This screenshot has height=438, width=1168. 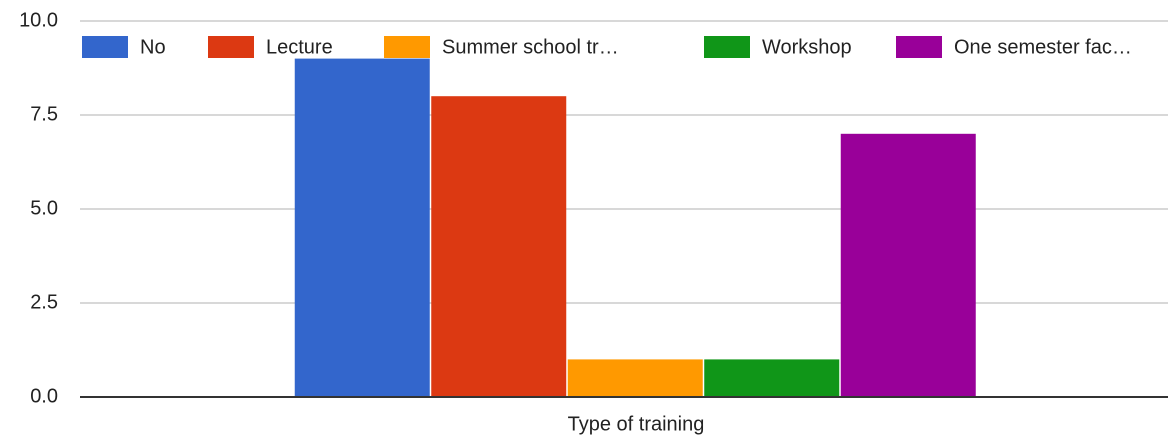 What do you see at coordinates (153, 47) in the screenshot?
I see `legend-label: No` at bounding box center [153, 47].